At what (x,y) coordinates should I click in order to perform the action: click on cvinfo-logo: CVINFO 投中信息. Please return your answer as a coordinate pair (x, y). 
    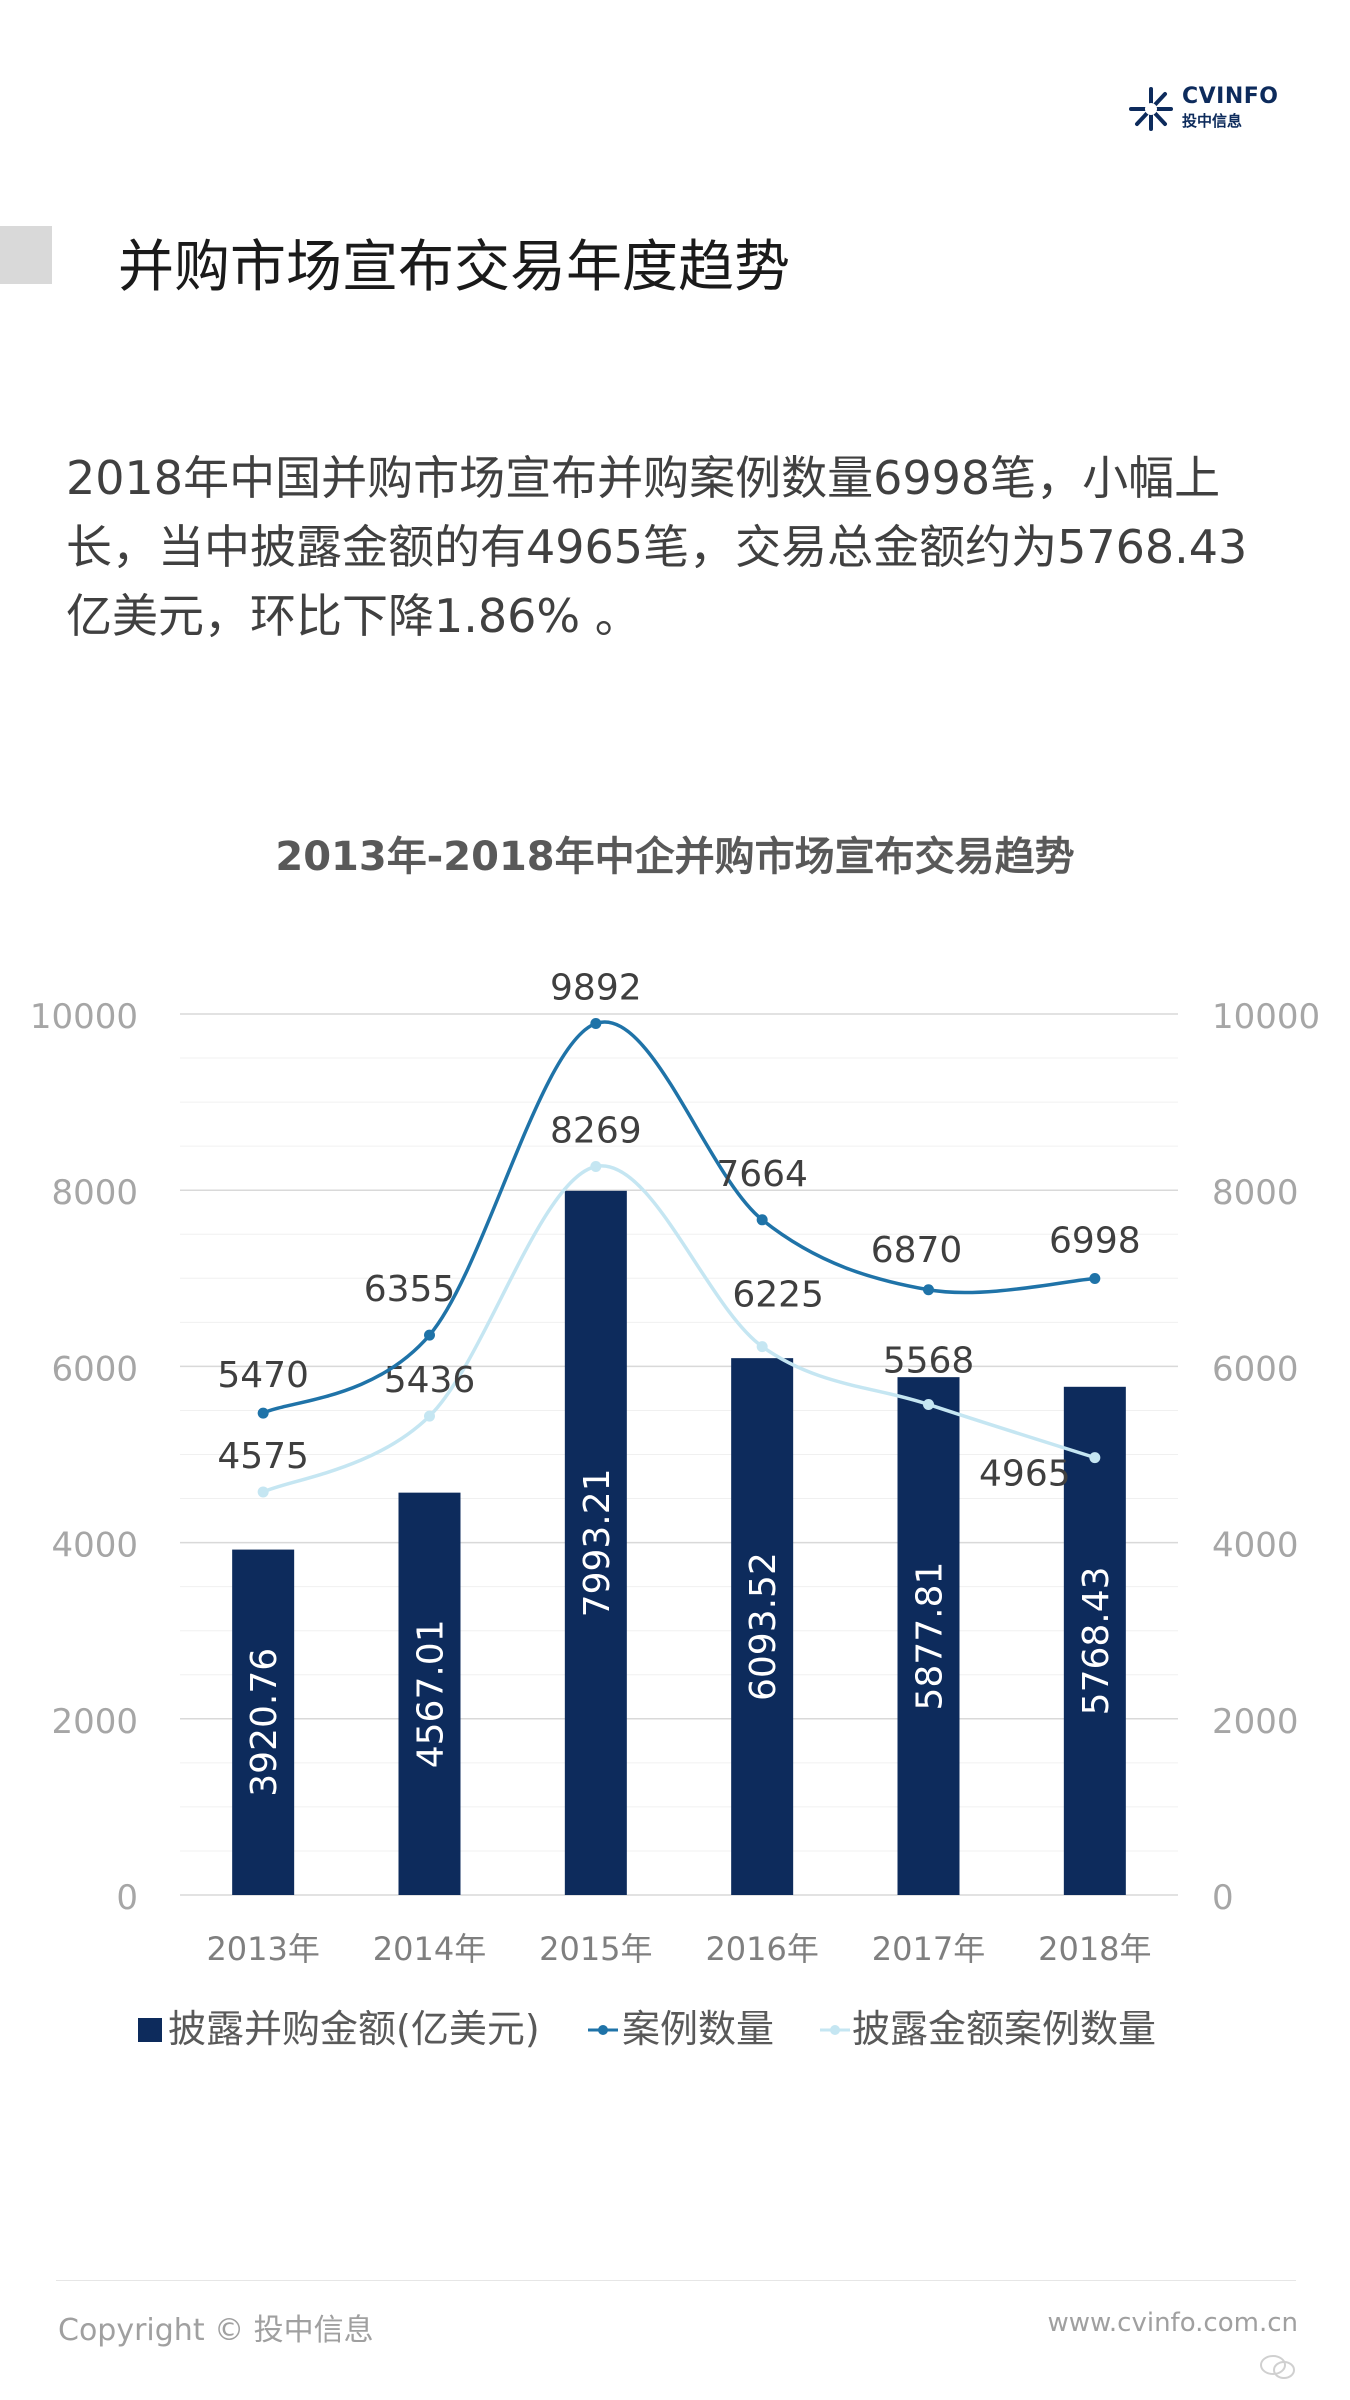
    Looking at the image, I should click on (1203, 109).